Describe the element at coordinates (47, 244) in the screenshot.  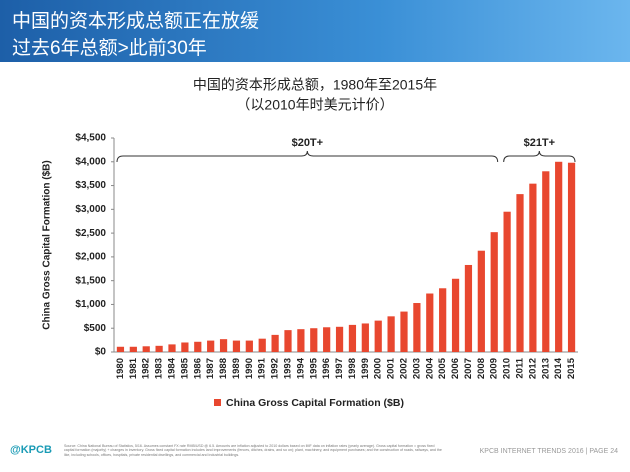
I see `y-axis-label: China Gross Capital Formation ($B)` at that location.